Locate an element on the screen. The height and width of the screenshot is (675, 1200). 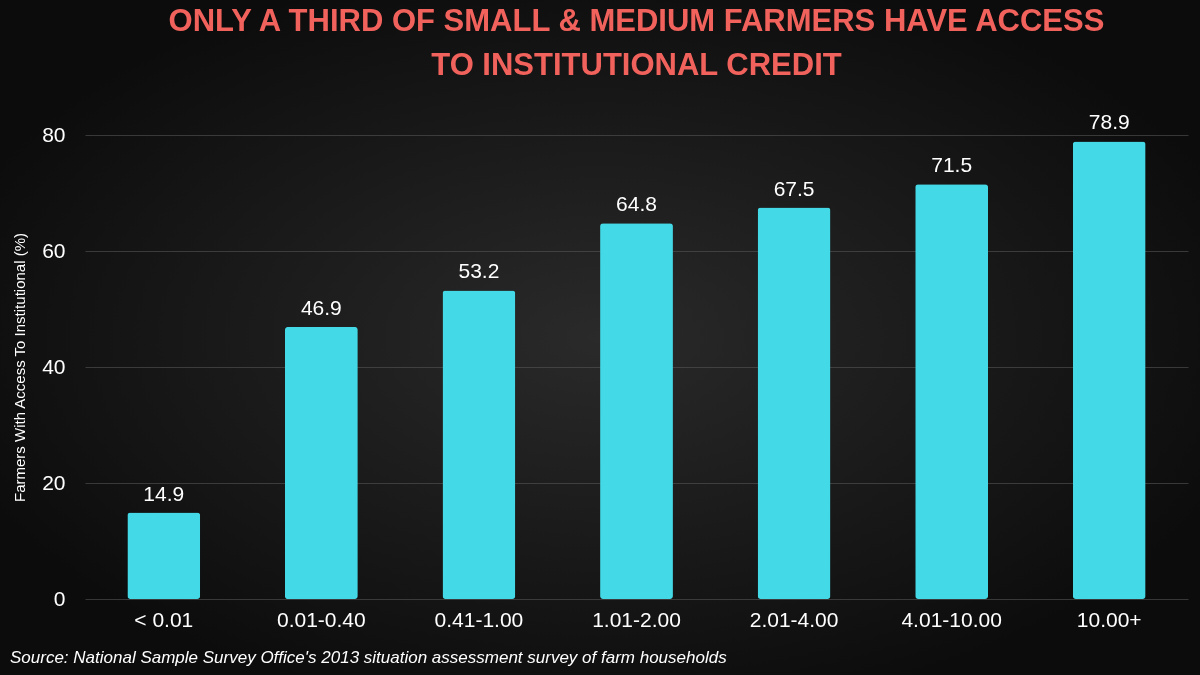
data-label: 64.8 is located at coordinates (636, 204).